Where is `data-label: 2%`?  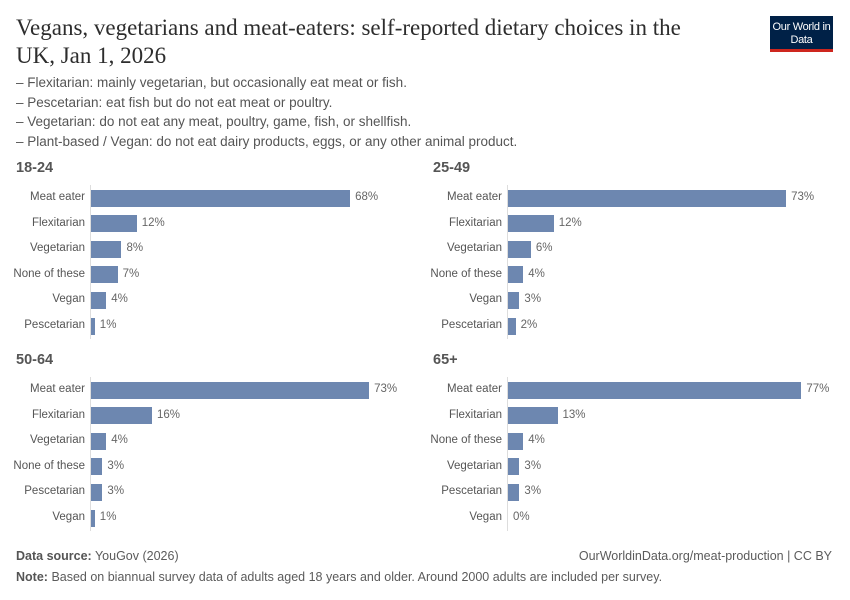
data-label: 2% is located at coordinates (529, 325).